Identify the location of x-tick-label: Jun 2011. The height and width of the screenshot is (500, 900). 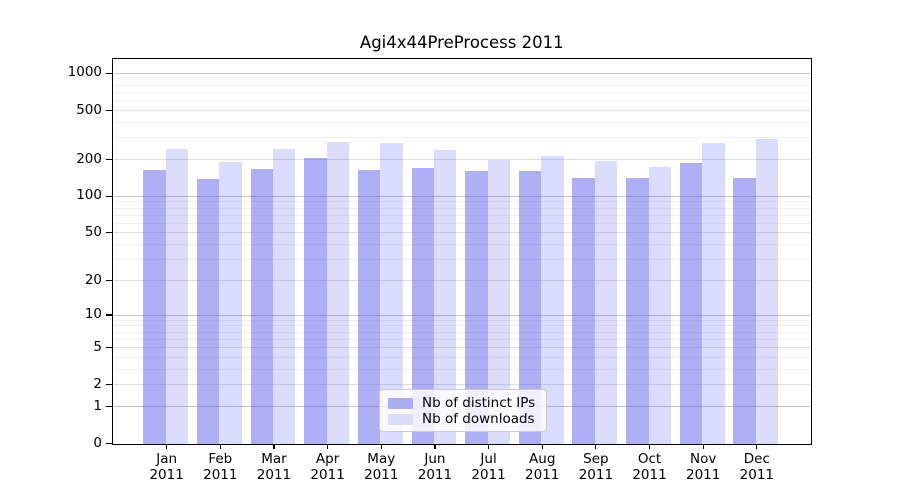
(435, 467).